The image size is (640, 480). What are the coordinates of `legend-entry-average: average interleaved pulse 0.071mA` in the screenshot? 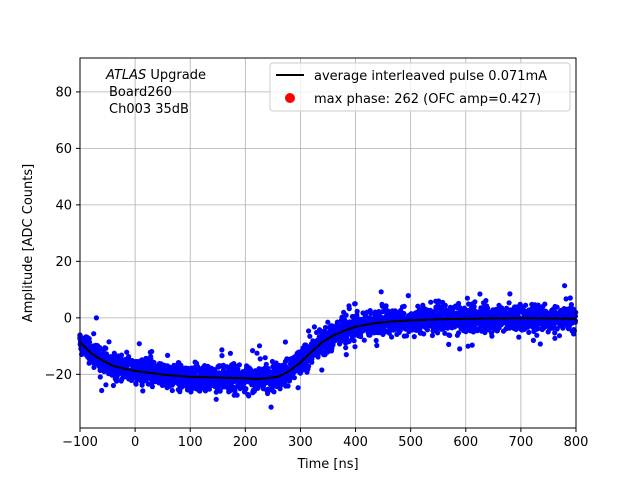 It's located at (430, 76).